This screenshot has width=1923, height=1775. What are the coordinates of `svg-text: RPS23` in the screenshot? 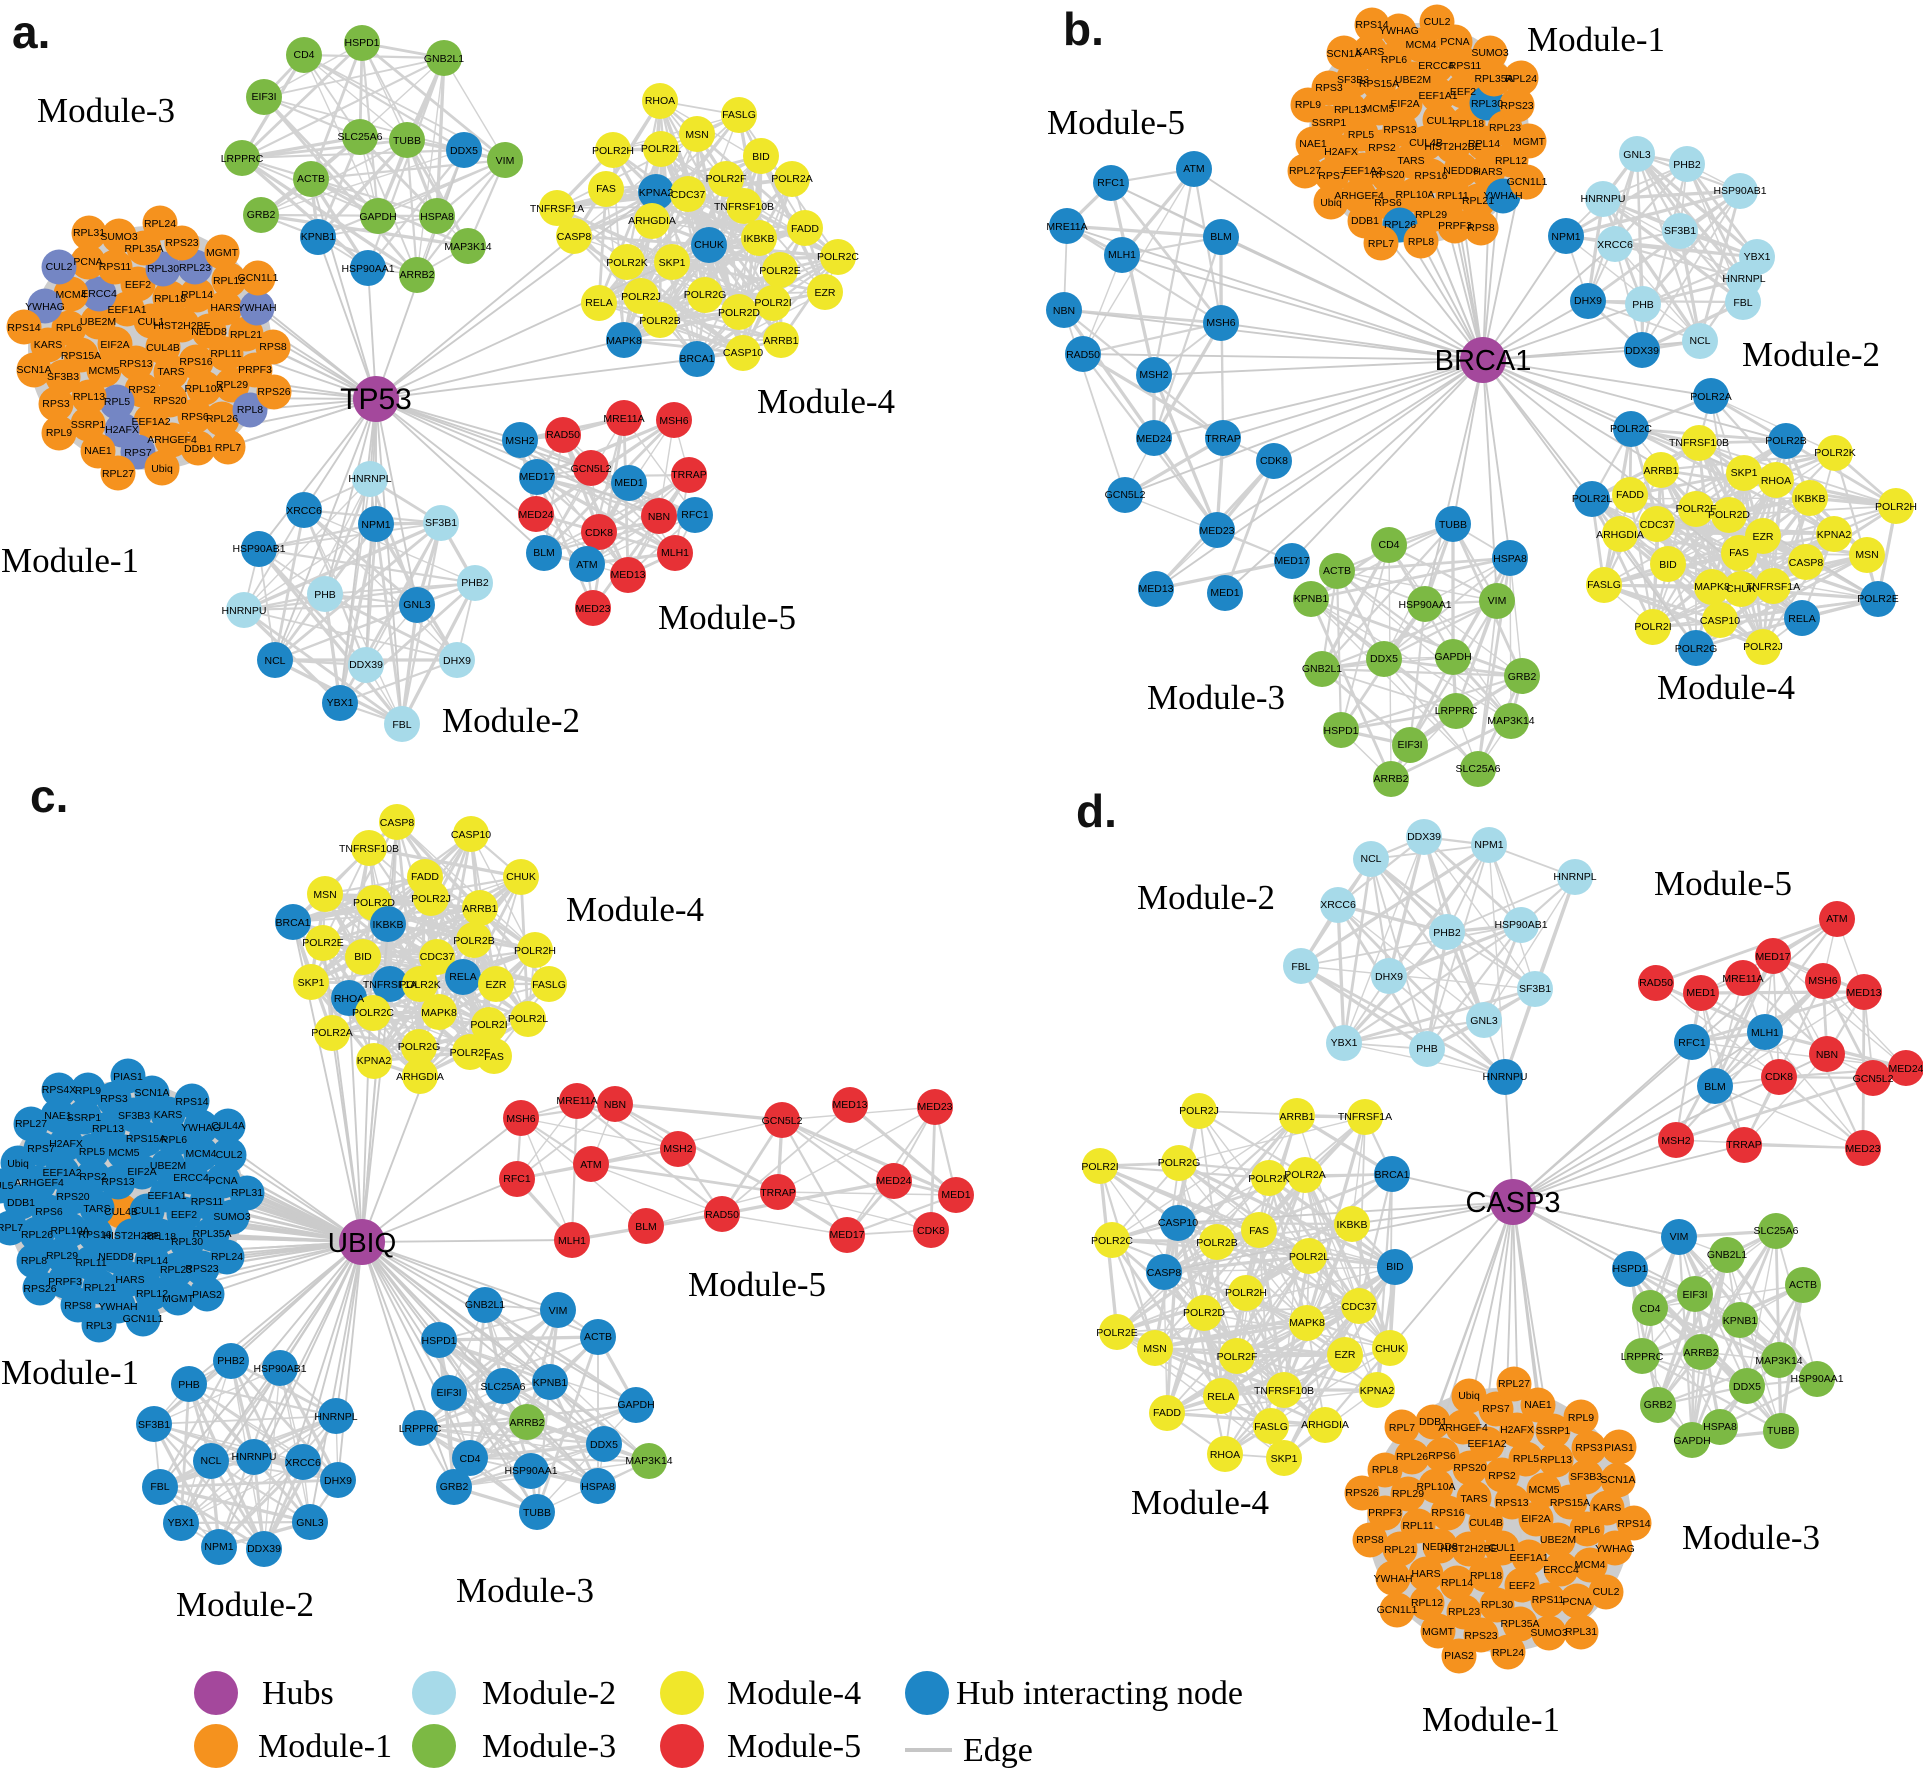 It's located at (1480, 1636).